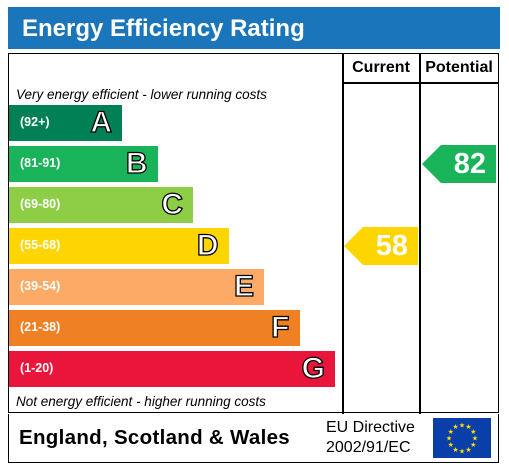 The height and width of the screenshot is (467, 509). What do you see at coordinates (154, 328) in the screenshot?
I see `band-f: (21-38) F` at bounding box center [154, 328].